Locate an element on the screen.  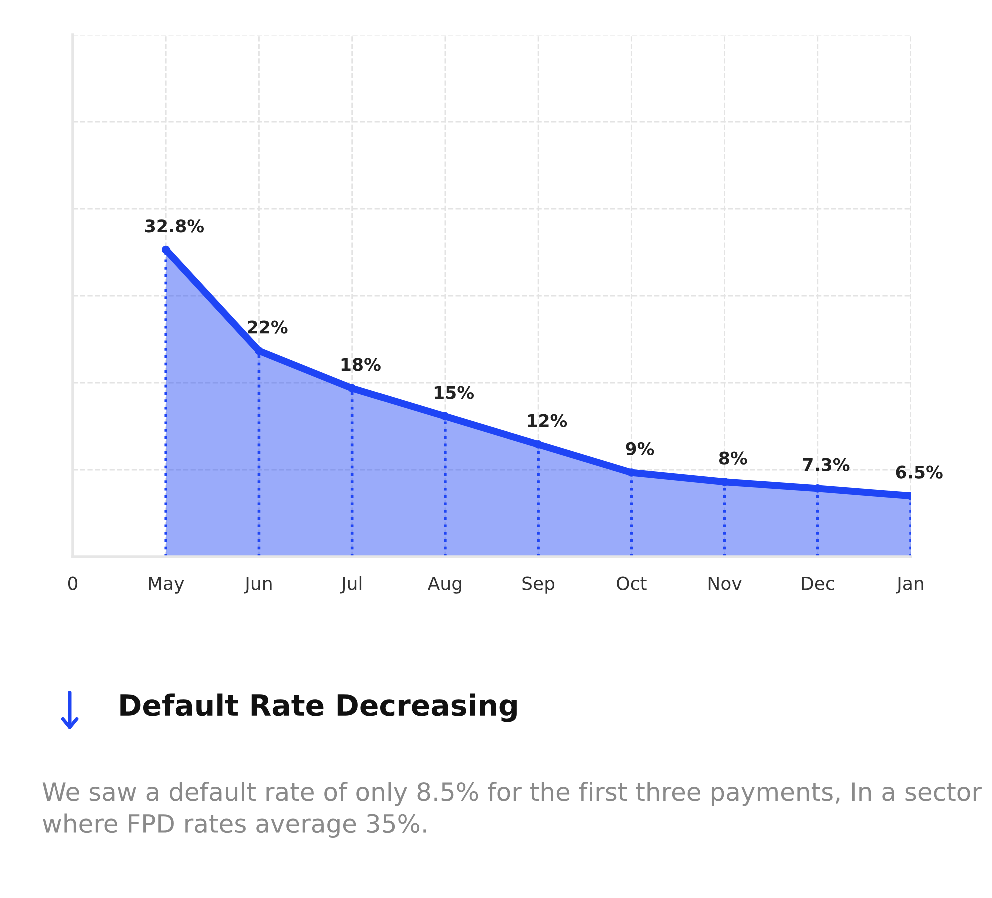
x-tick-label: Jan is located at coordinates (910, 585).